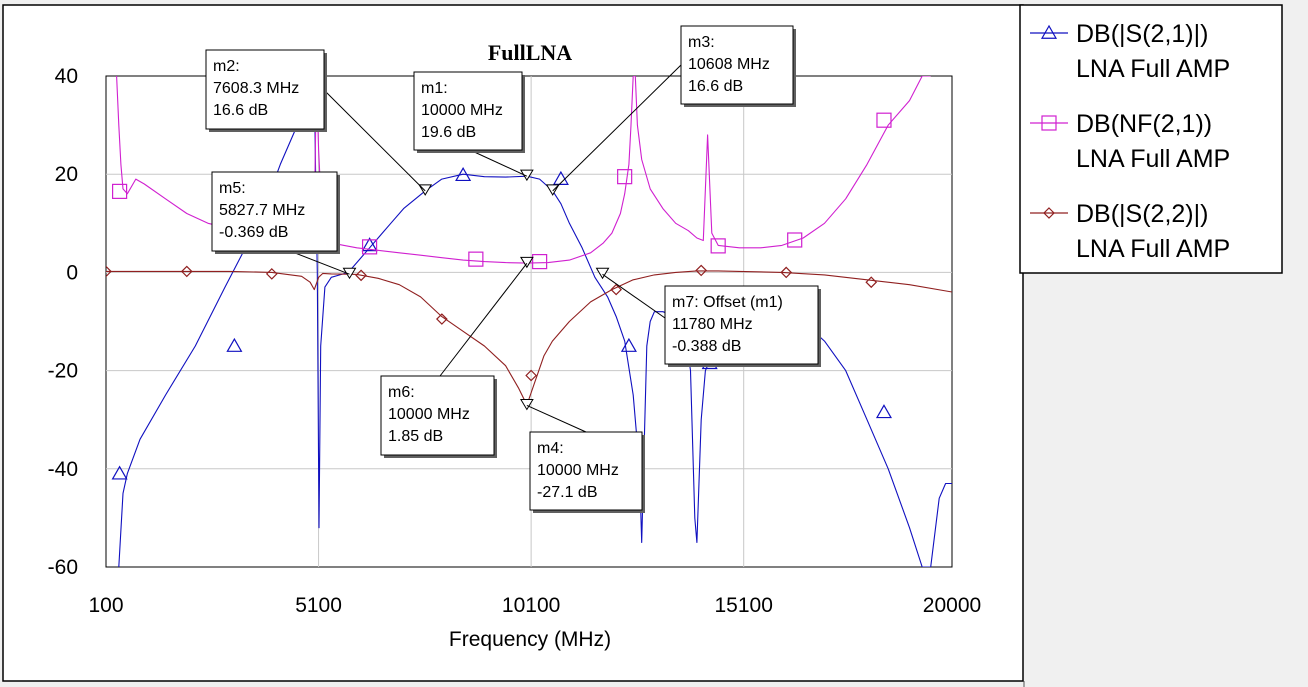 The height and width of the screenshot is (687, 1308). I want to click on annotation-text: m7: Offset (m1), so click(727, 302).